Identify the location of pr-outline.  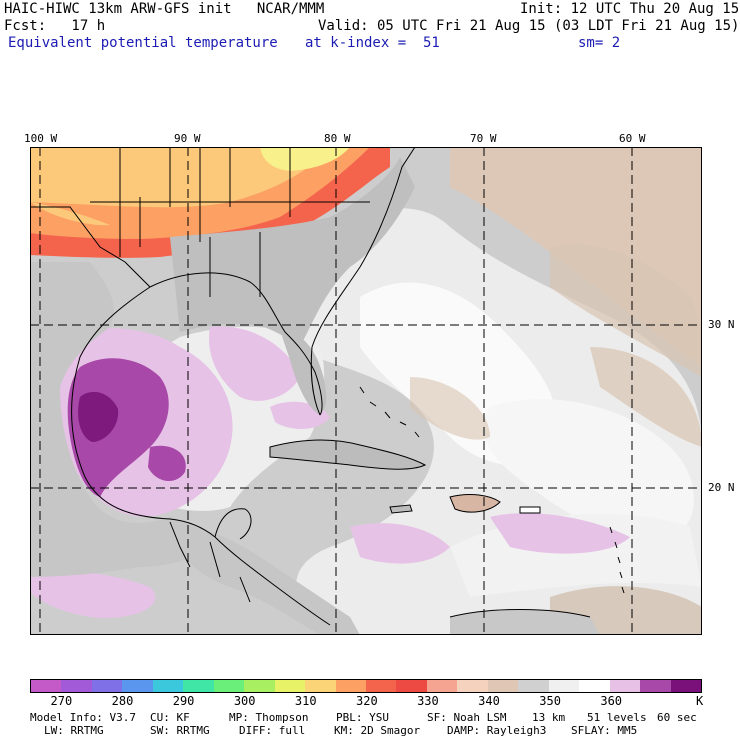
(530, 510).